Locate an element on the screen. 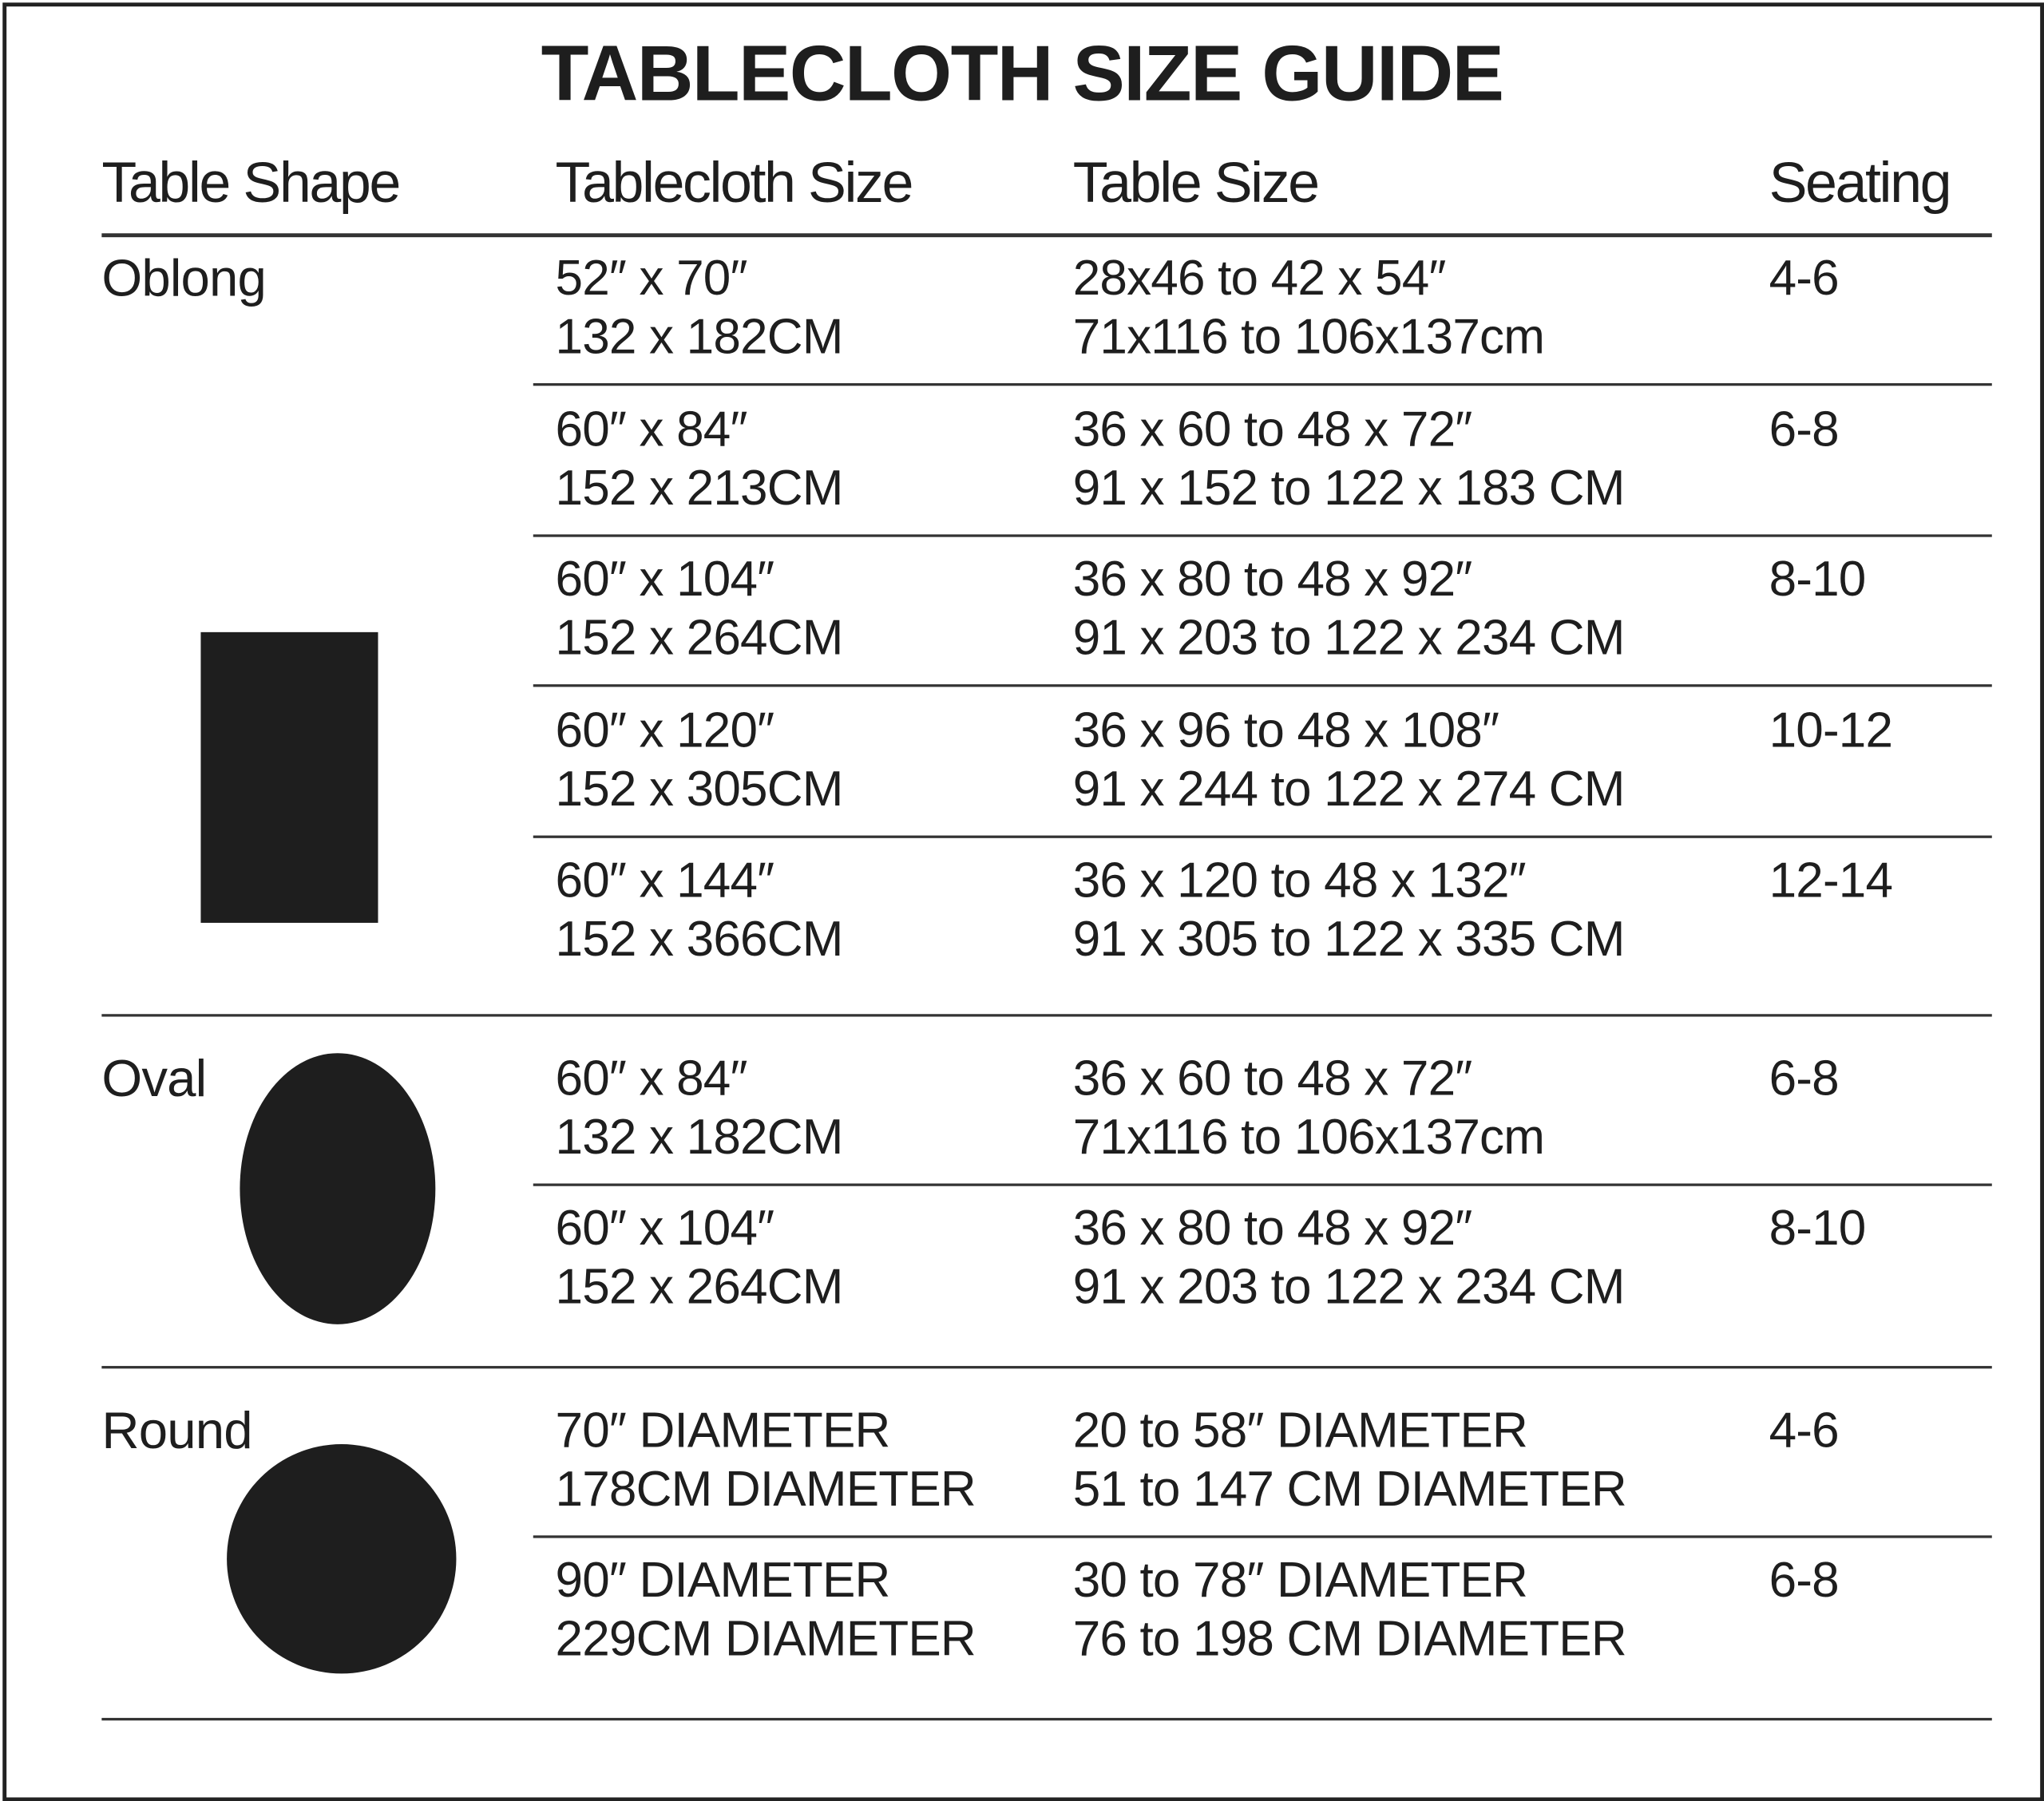 The height and width of the screenshot is (1801, 2044). header-tablecloth-size: Tablecloth Size is located at coordinates (734, 183).